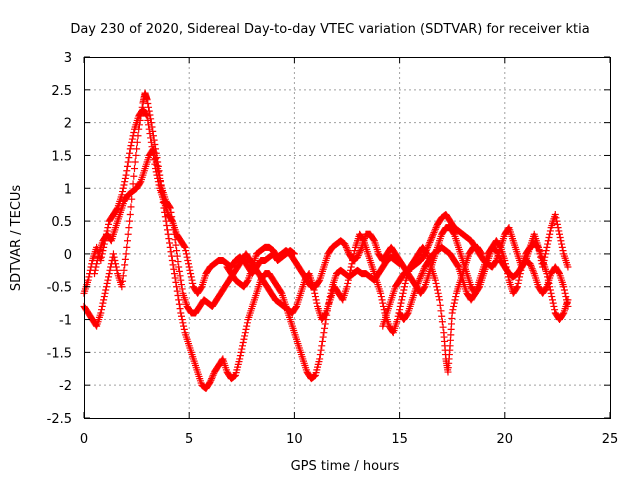  Describe the element at coordinates (59, 288) in the screenshot. I see `y-tick-label: -0.5` at that location.